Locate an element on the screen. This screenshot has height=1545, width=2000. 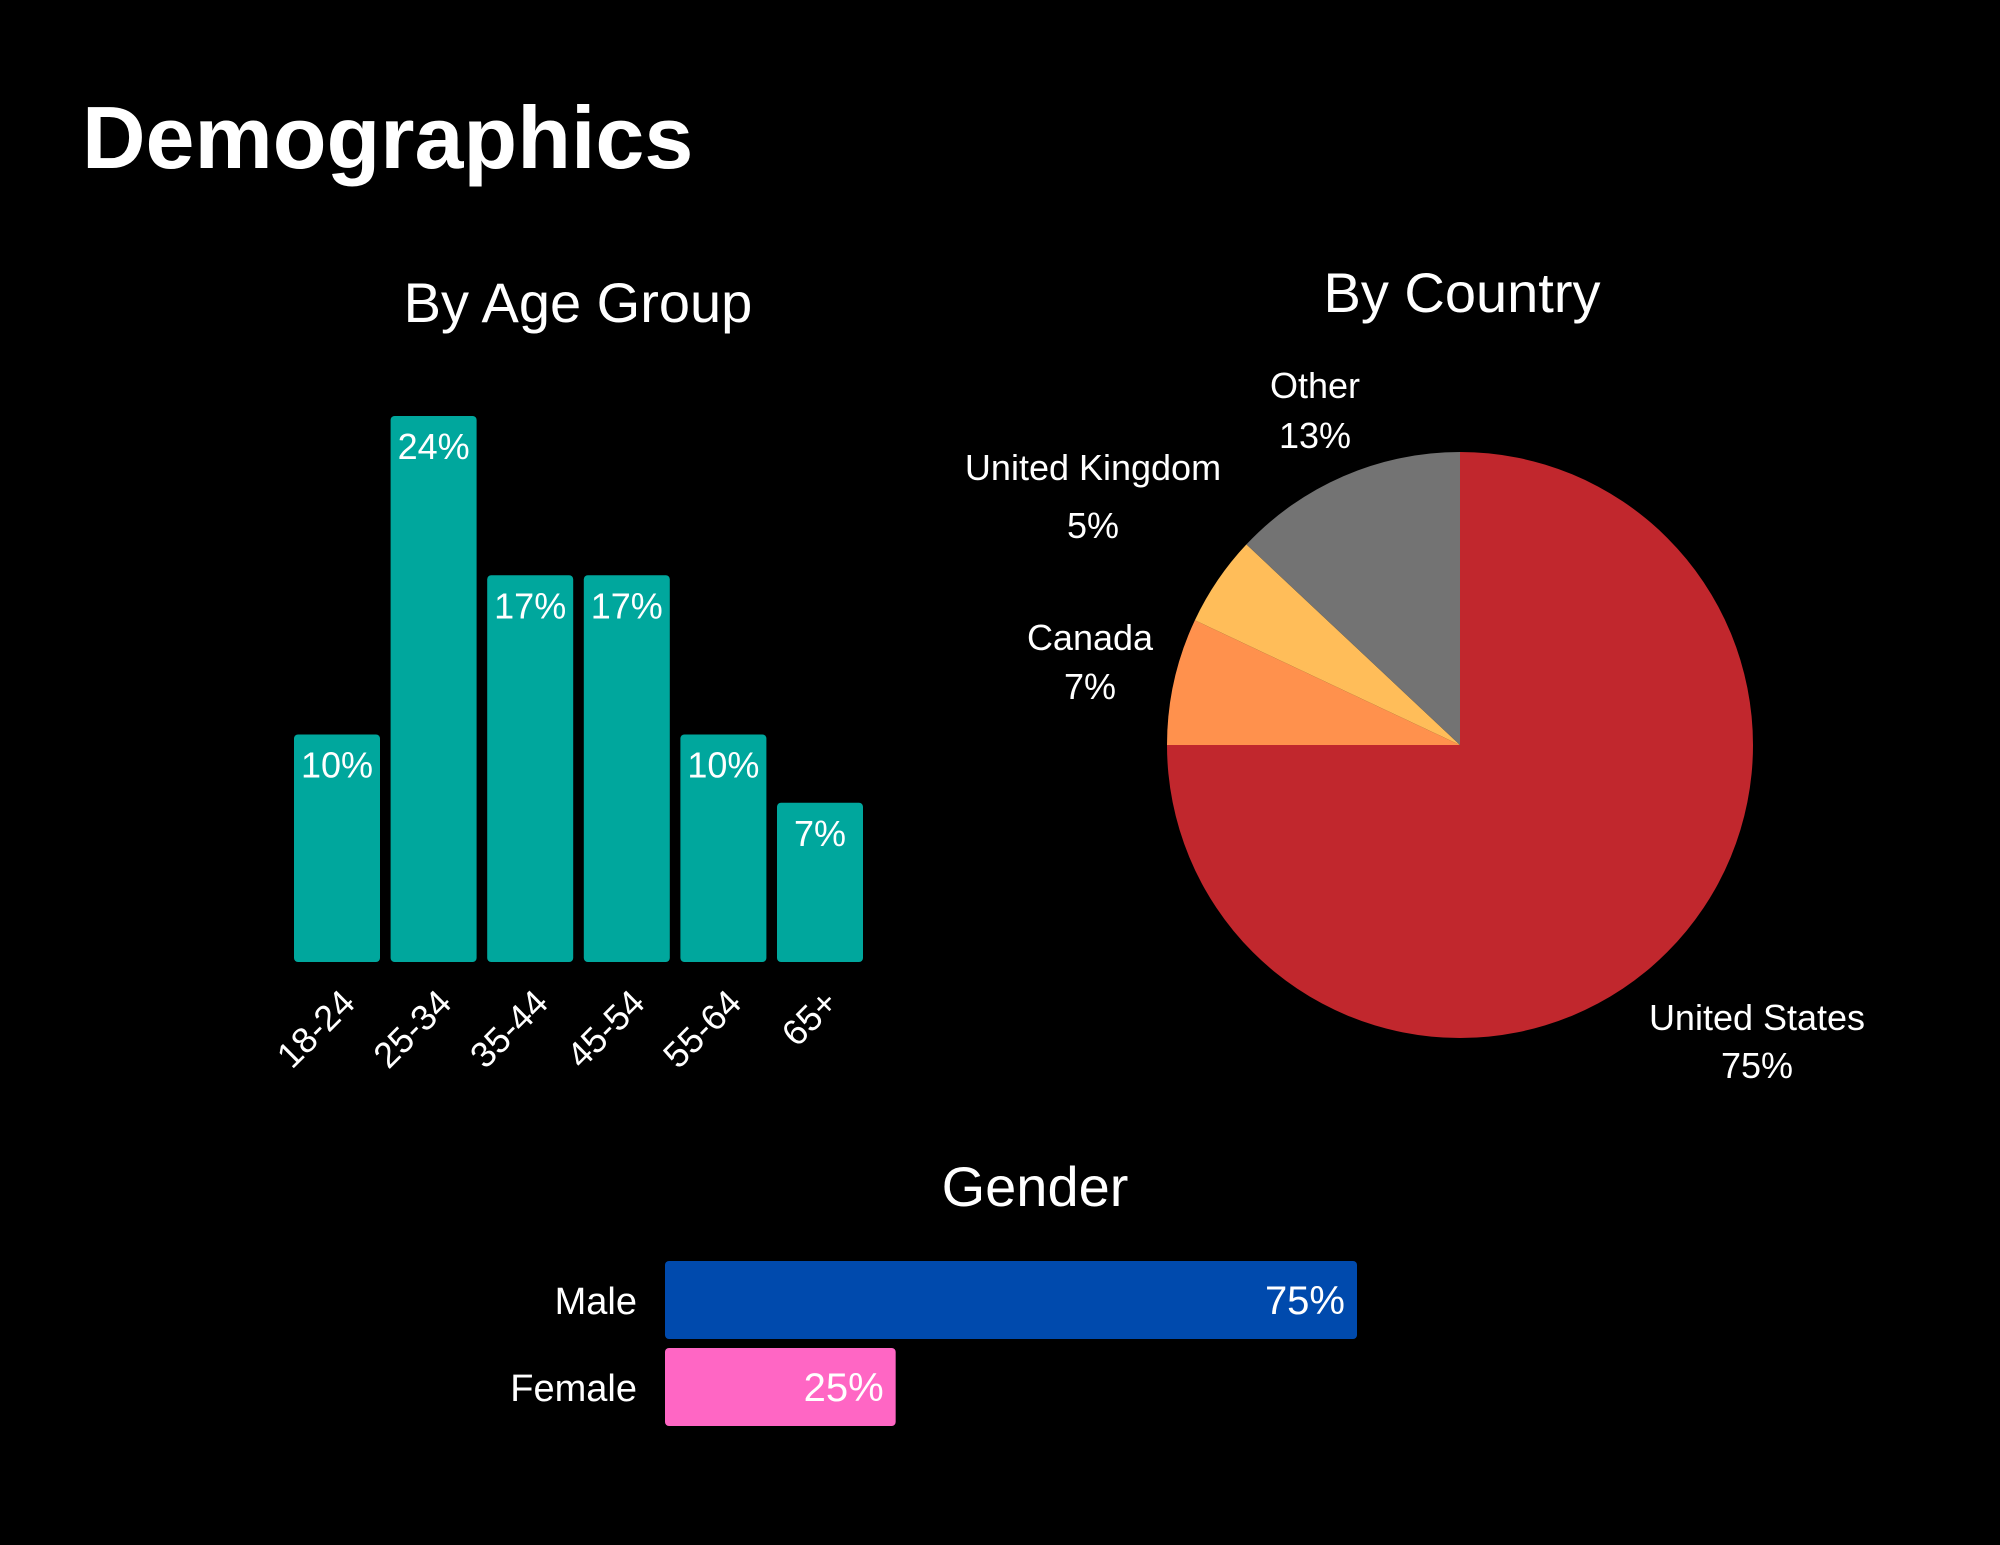
gender-category-label: Female is located at coordinates (573, 1389).